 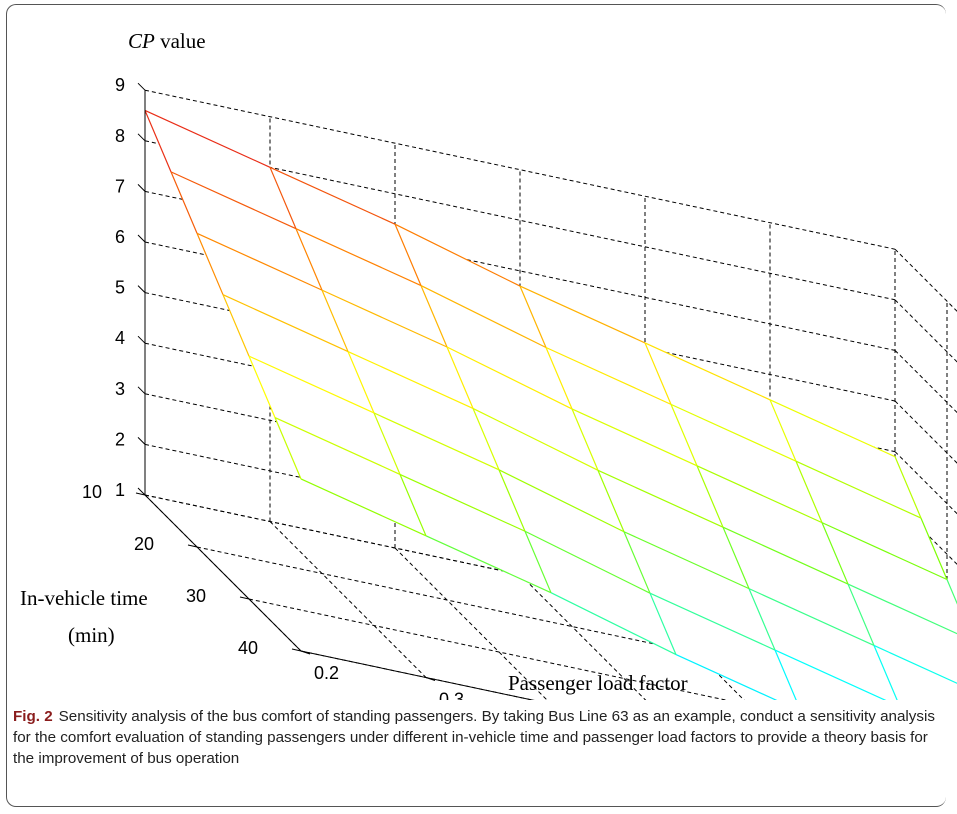 I want to click on z-axis-label-rest: value, so click(x=180, y=41).